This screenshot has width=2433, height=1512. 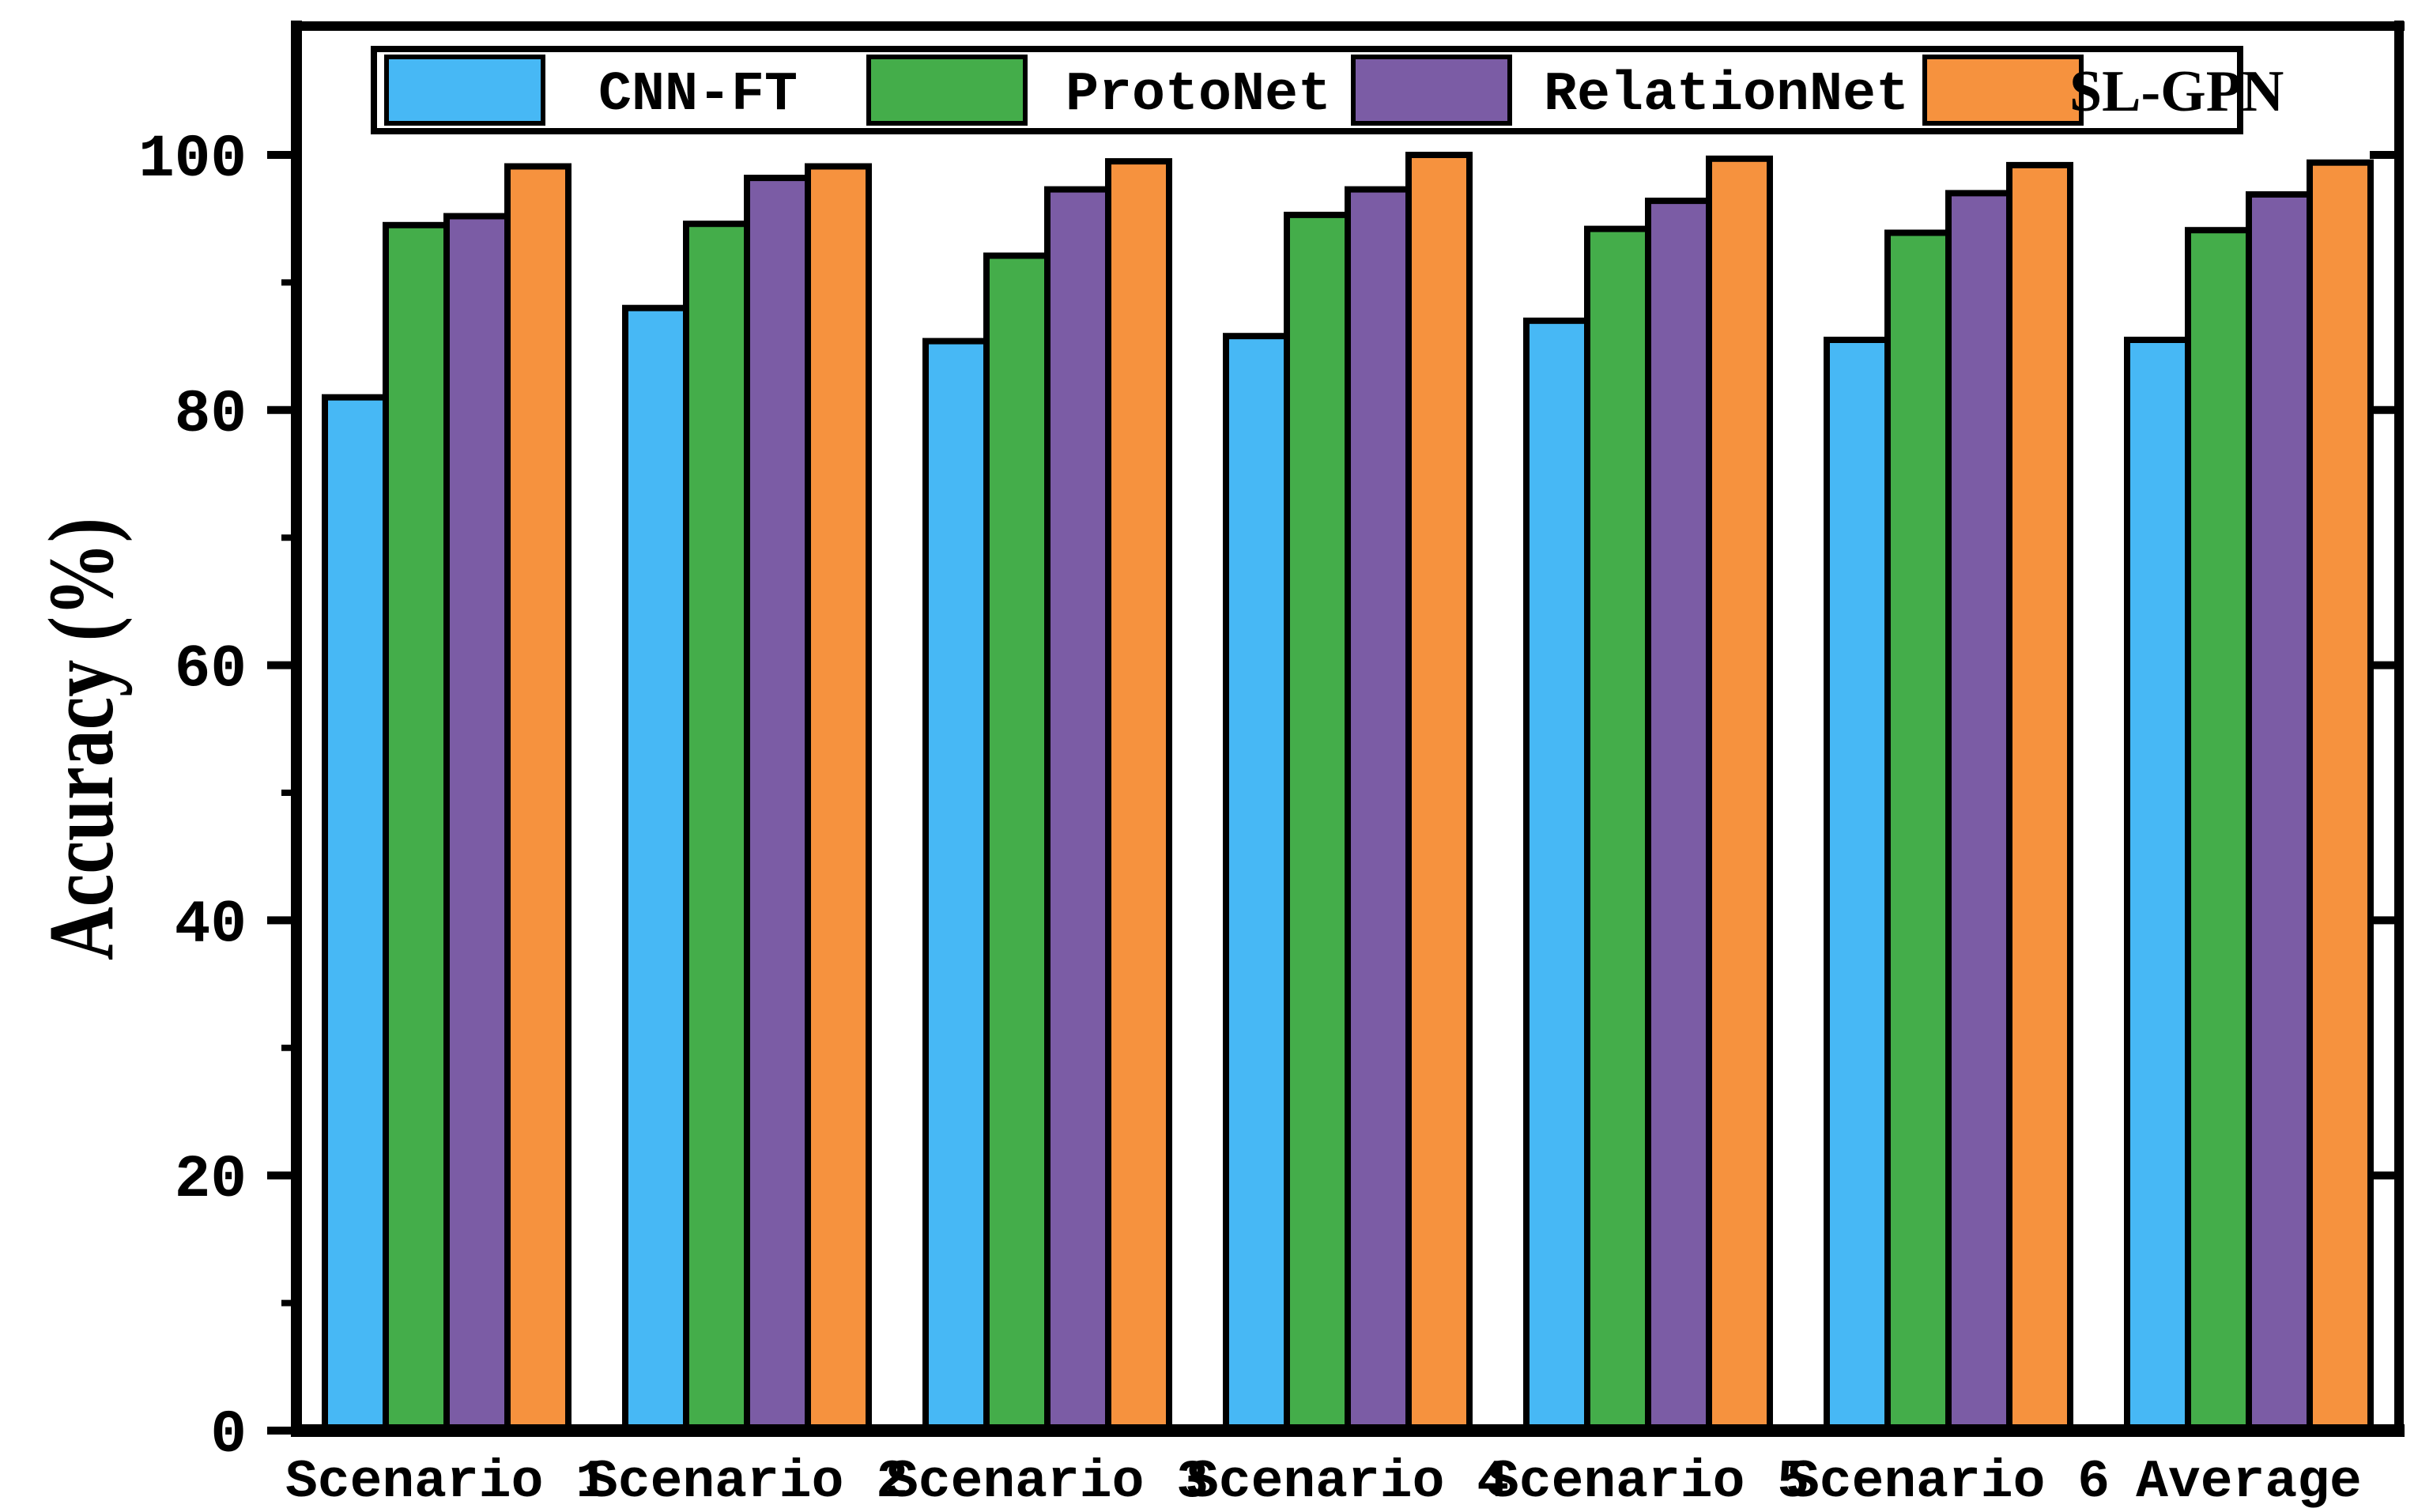 What do you see at coordinates (211, 670) in the screenshot?
I see `y-tick-label: 60` at bounding box center [211, 670].